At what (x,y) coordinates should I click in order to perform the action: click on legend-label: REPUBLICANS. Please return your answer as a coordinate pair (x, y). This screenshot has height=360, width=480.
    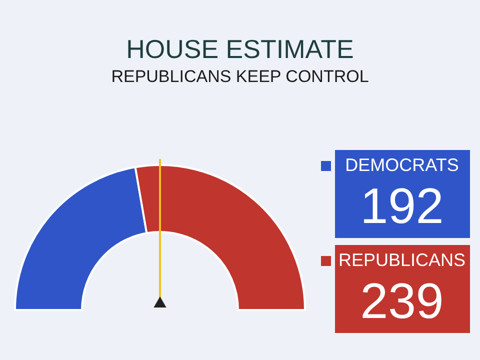
    Looking at the image, I should click on (402, 260).